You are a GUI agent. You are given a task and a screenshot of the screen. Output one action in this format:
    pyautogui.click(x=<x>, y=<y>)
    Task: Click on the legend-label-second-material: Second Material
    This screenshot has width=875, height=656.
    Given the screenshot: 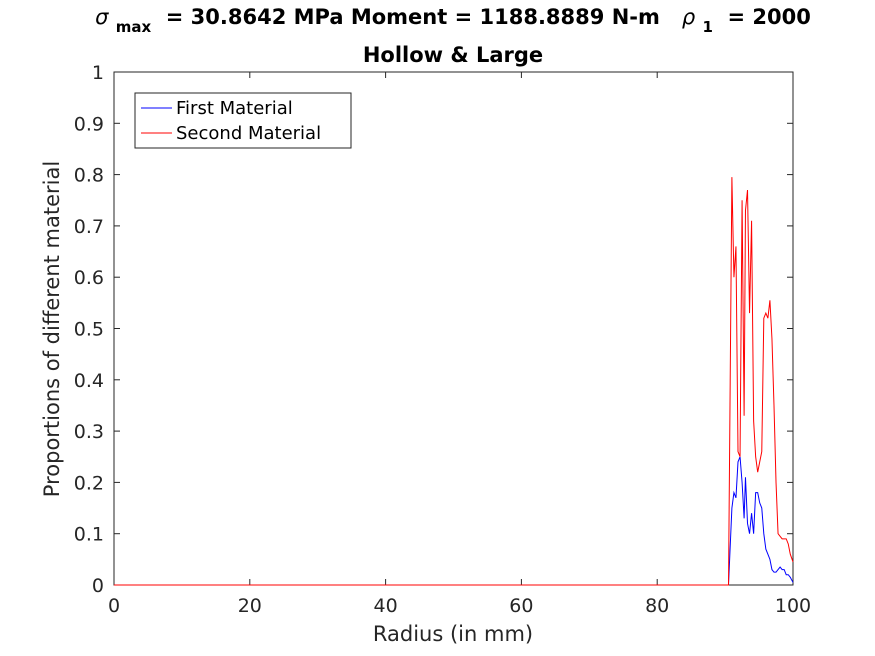 What is the action you would take?
    pyautogui.click(x=248, y=133)
    